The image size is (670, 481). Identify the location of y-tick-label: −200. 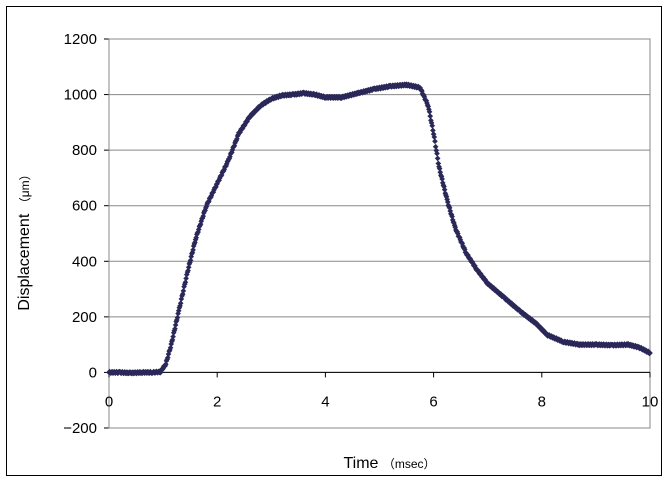
(80, 428).